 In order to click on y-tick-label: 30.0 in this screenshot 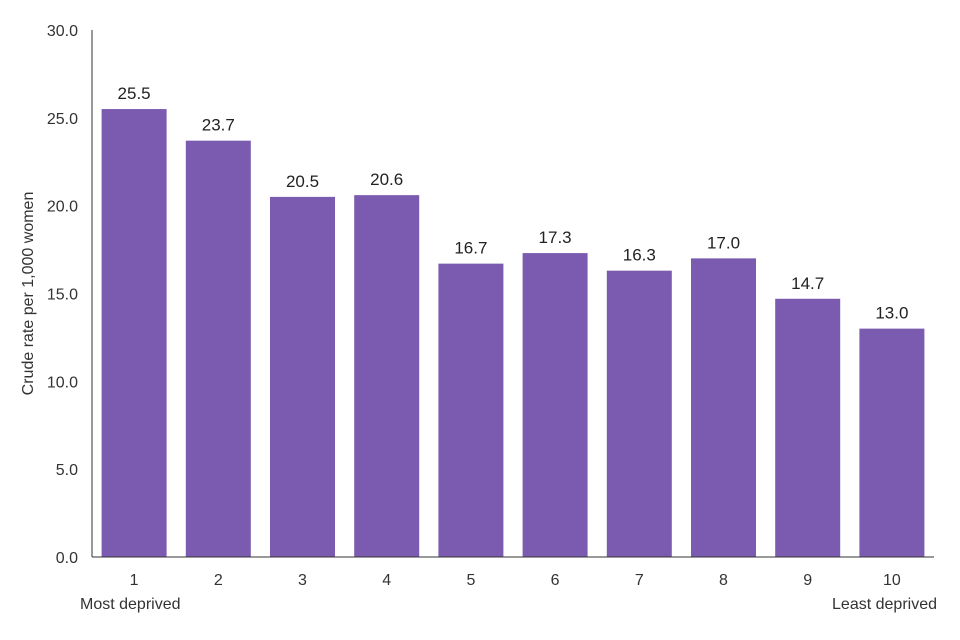, I will do `click(62, 31)`.